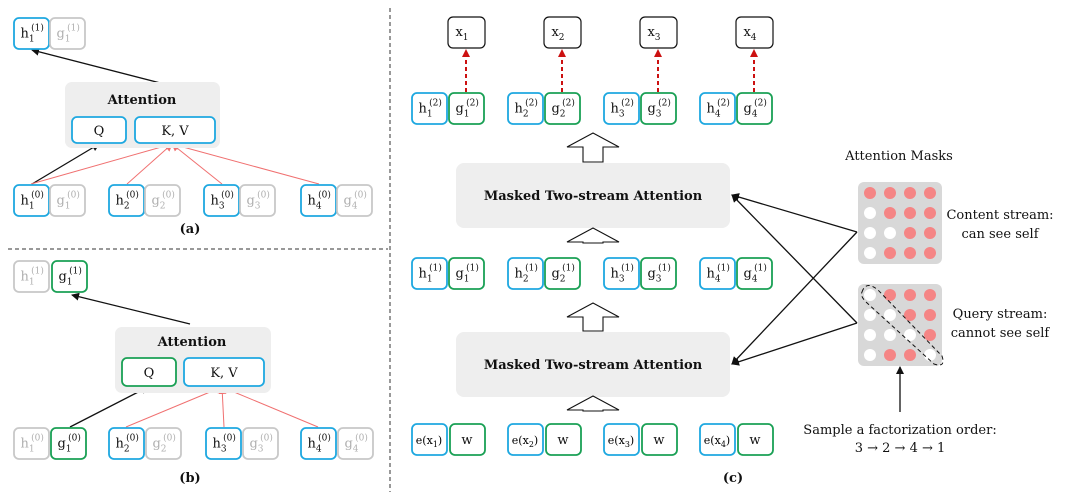 The image size is (1077, 497). I want to click on c-l1-4-label: h3, so click(617, 276).